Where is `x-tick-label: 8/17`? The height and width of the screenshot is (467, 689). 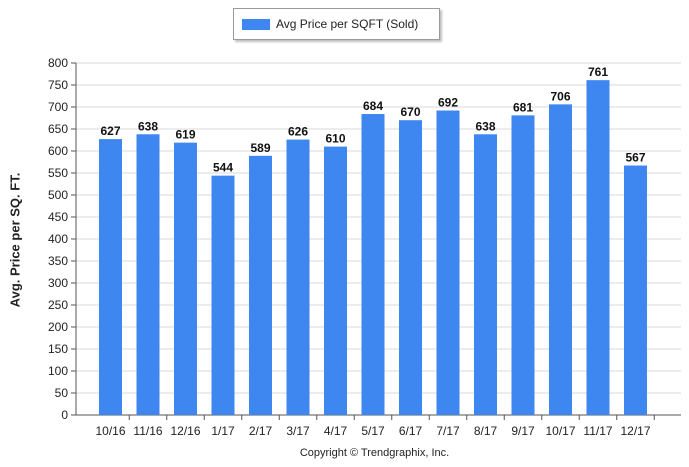
x-tick-label: 8/17 is located at coordinates (486, 431).